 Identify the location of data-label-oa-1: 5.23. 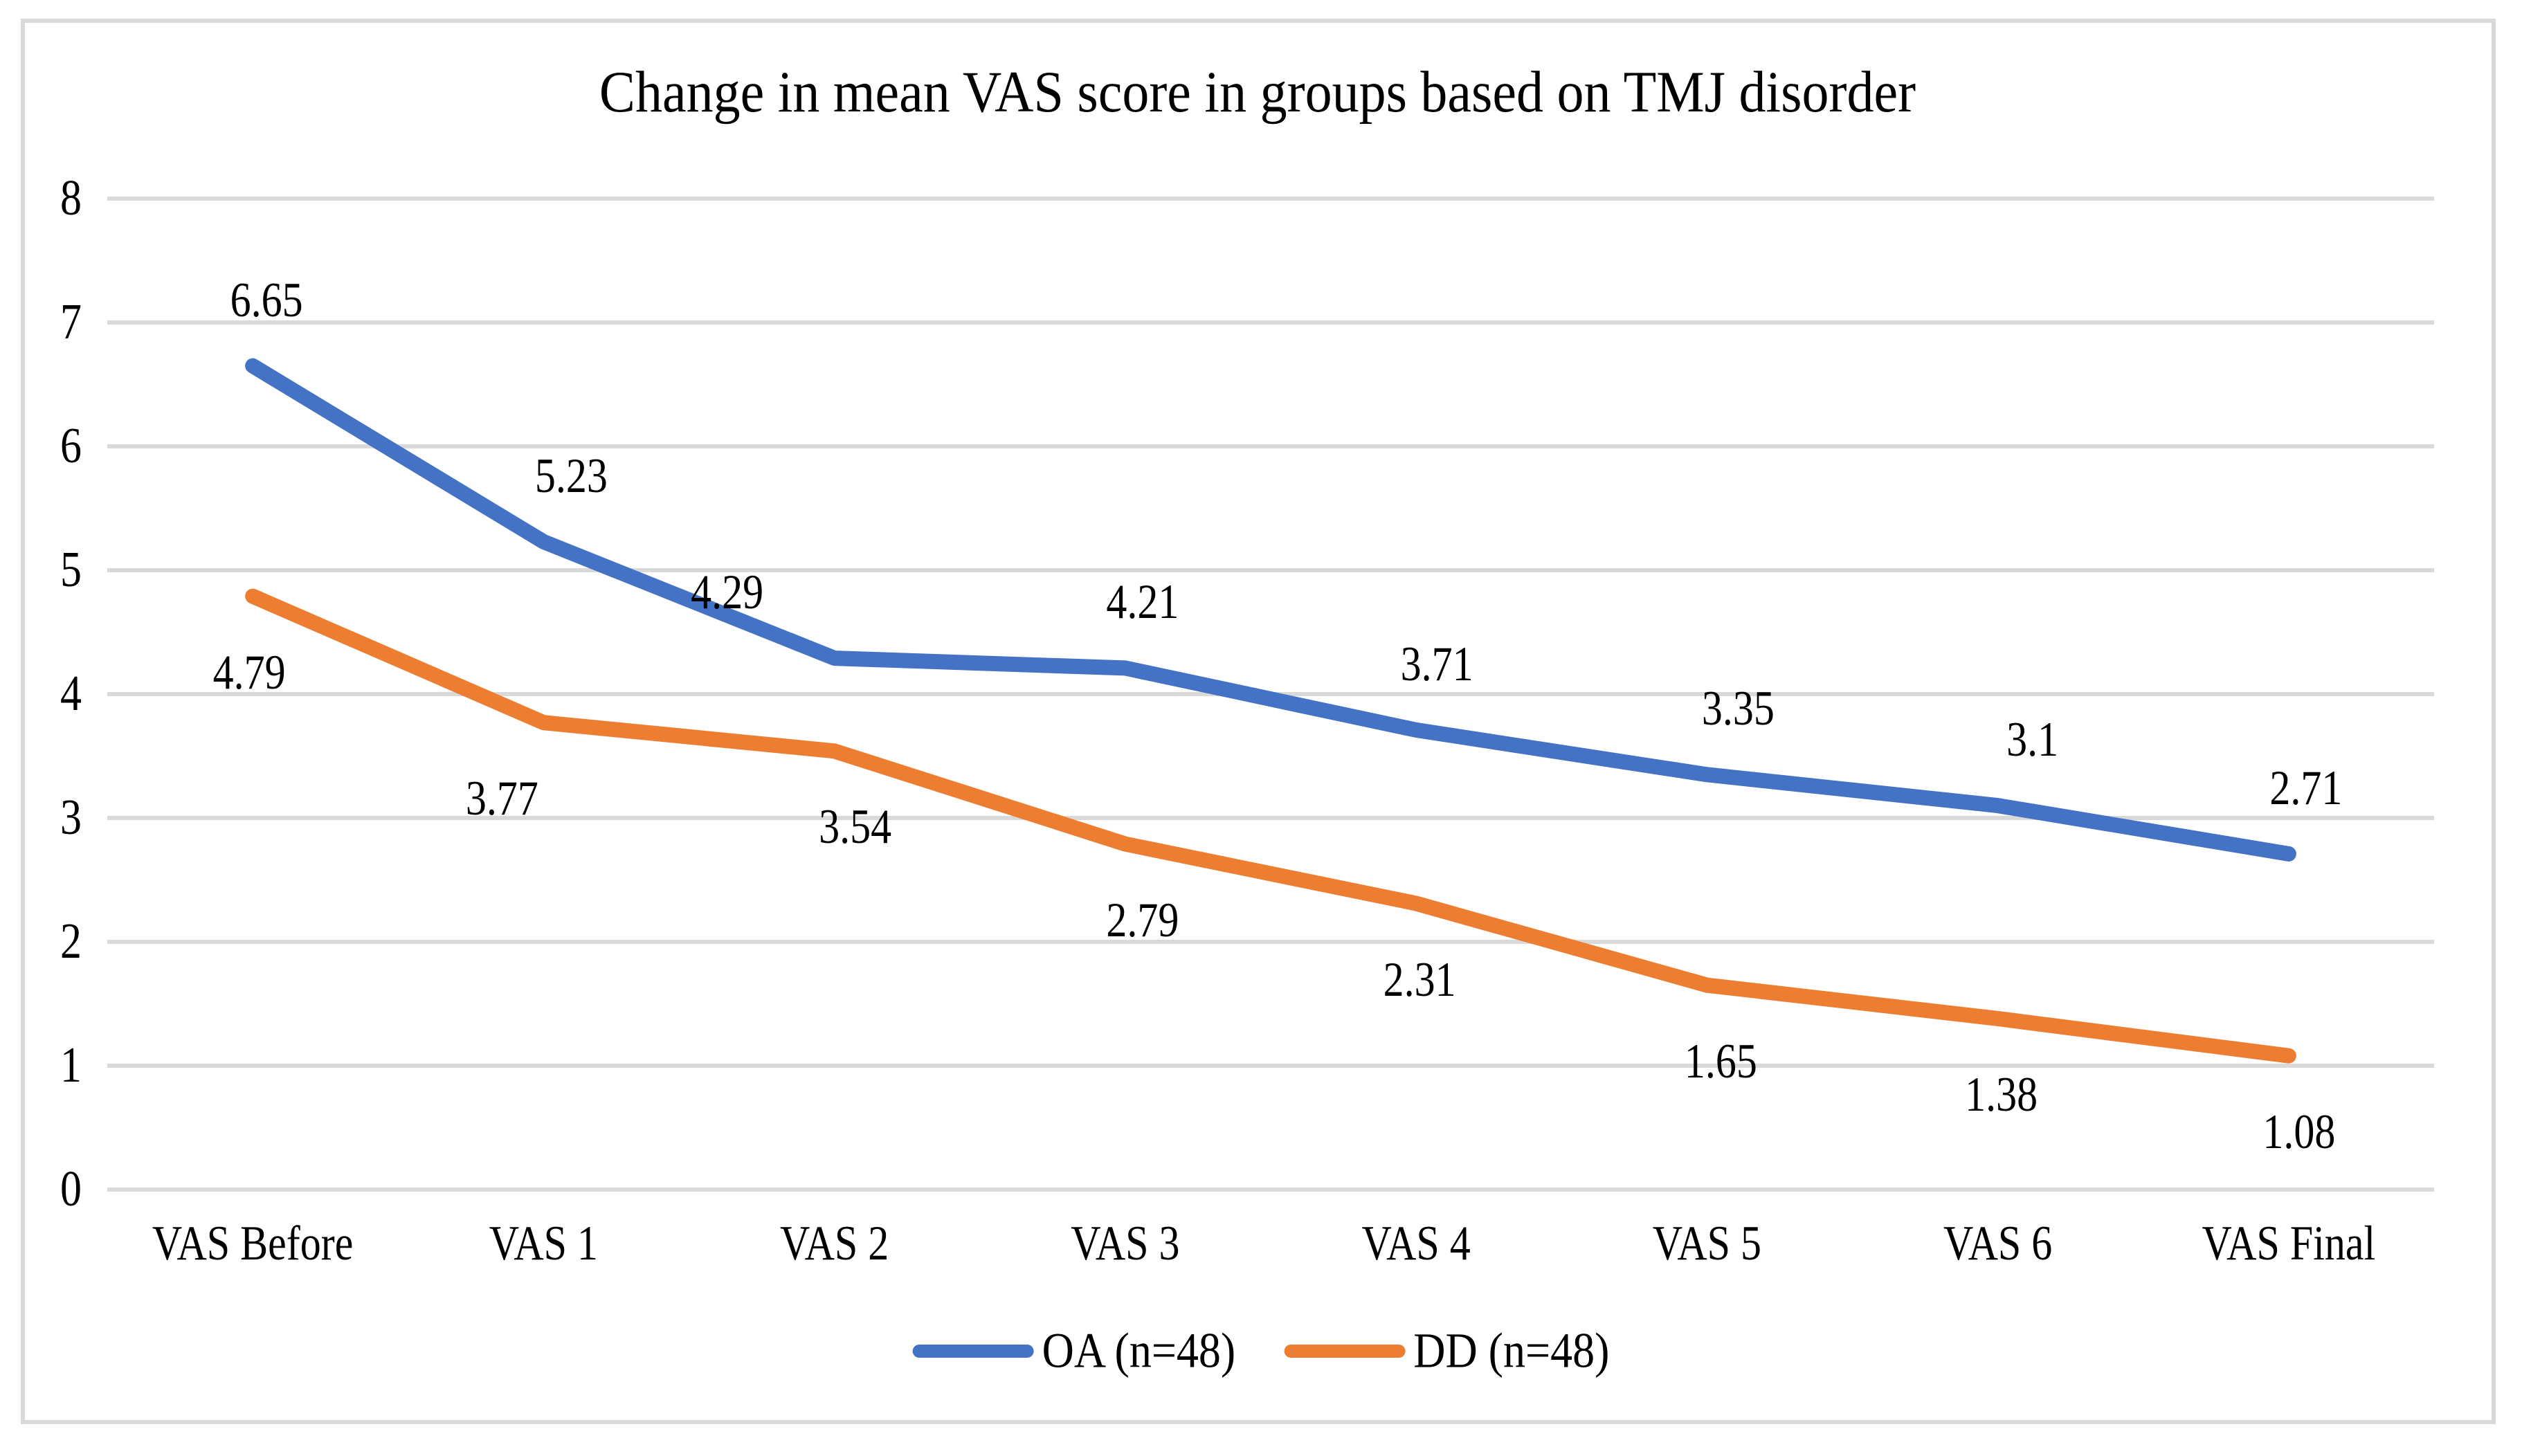
(571, 476).